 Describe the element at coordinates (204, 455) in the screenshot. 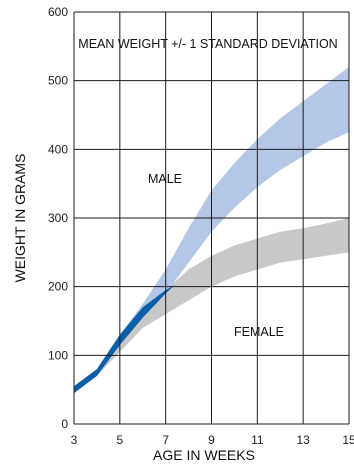

I see `x-axis-title: AGE IN WEEKS` at that location.